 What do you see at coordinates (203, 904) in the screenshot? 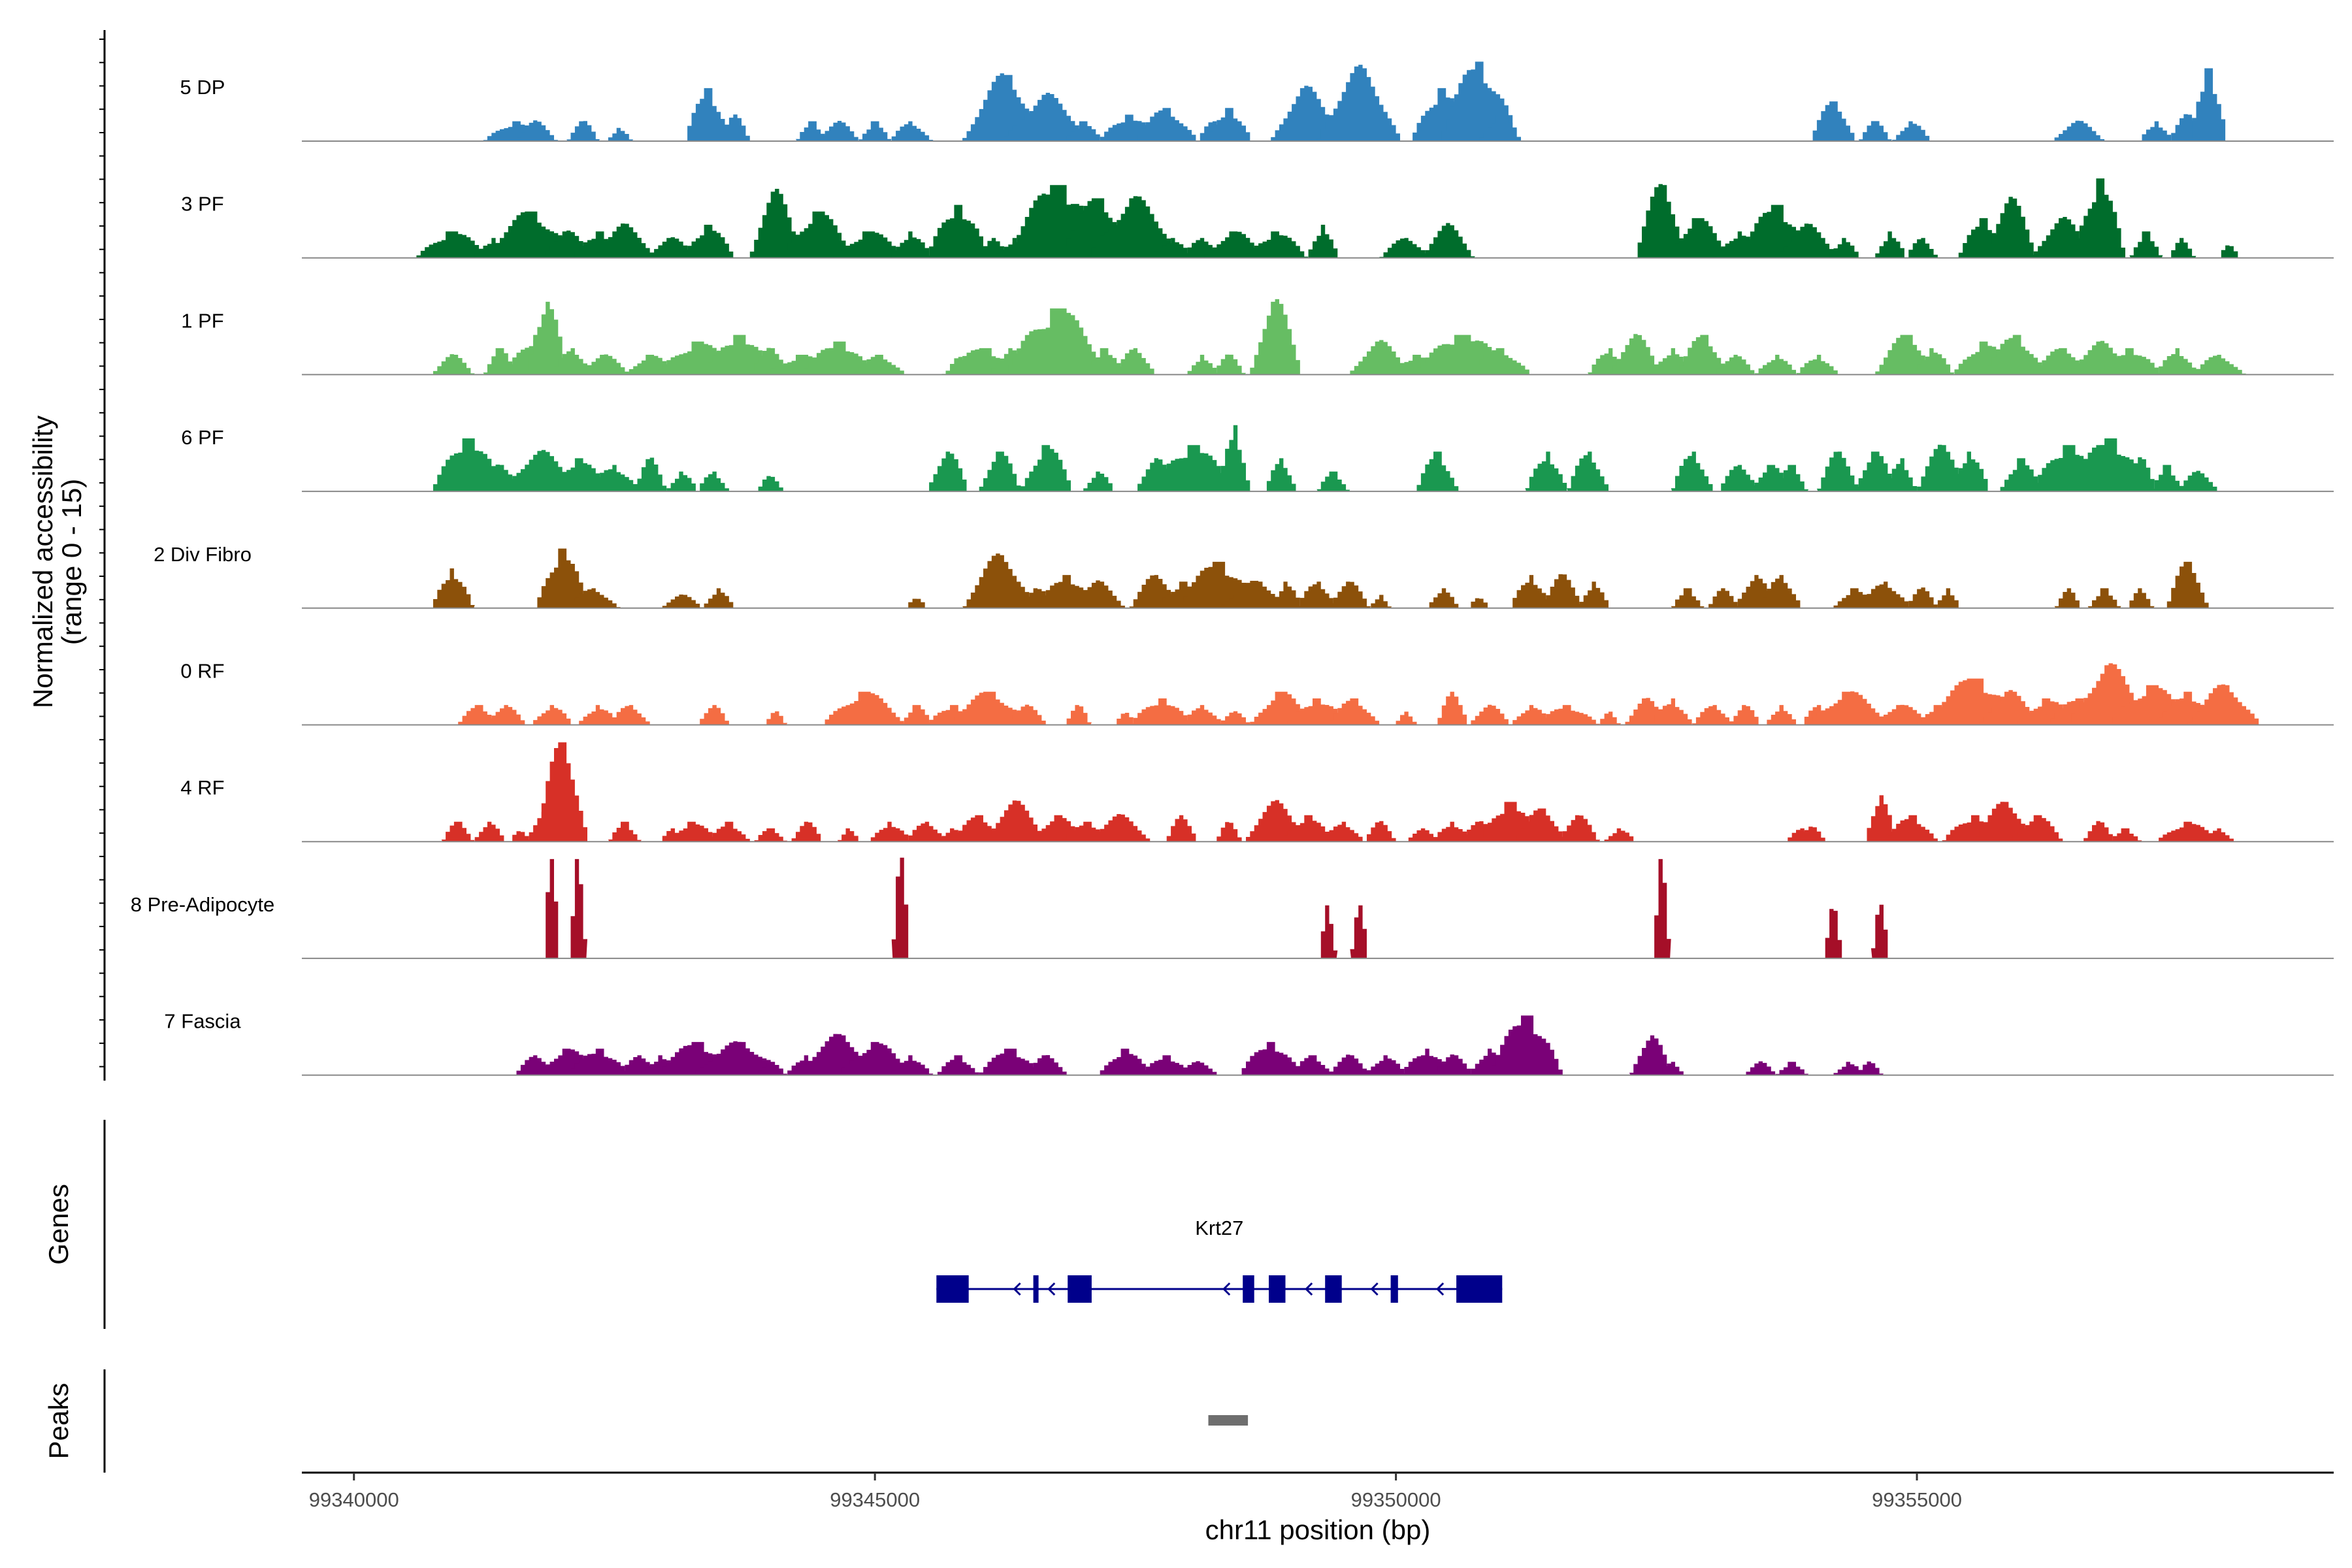
I see `track-label-8-pre-adipocyte: 8 Pre-Adipocyte` at bounding box center [203, 904].